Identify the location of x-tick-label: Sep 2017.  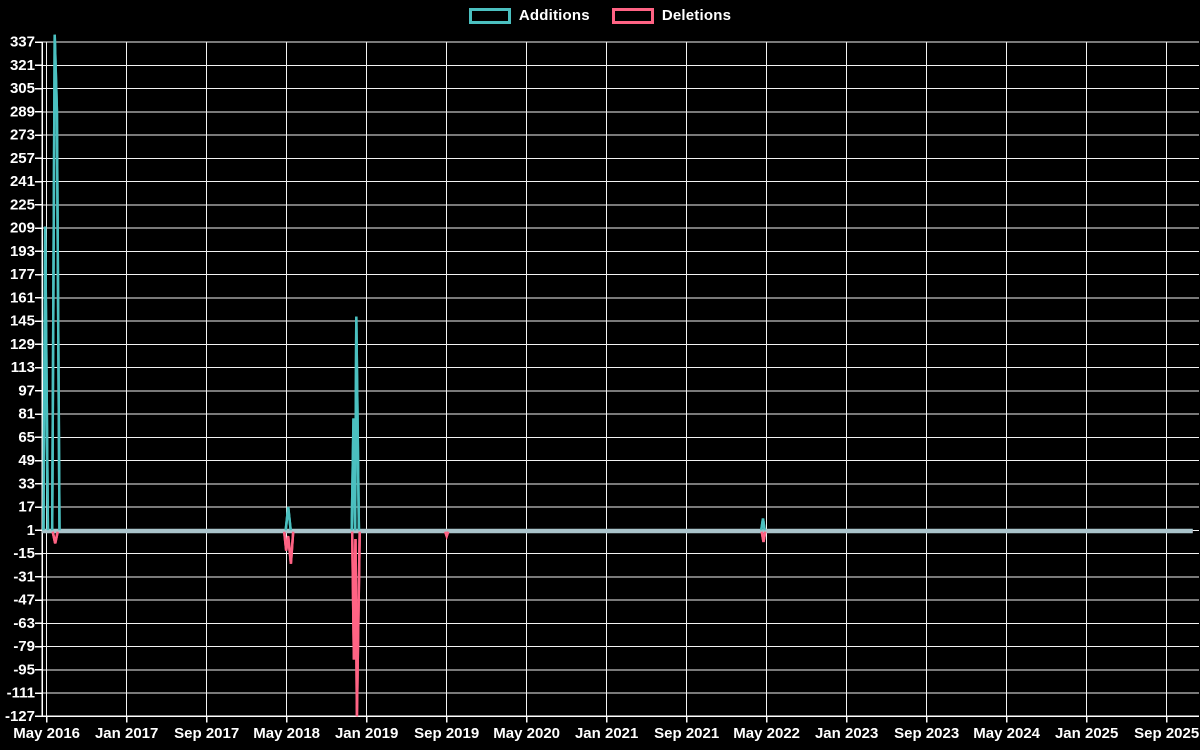
(206, 733).